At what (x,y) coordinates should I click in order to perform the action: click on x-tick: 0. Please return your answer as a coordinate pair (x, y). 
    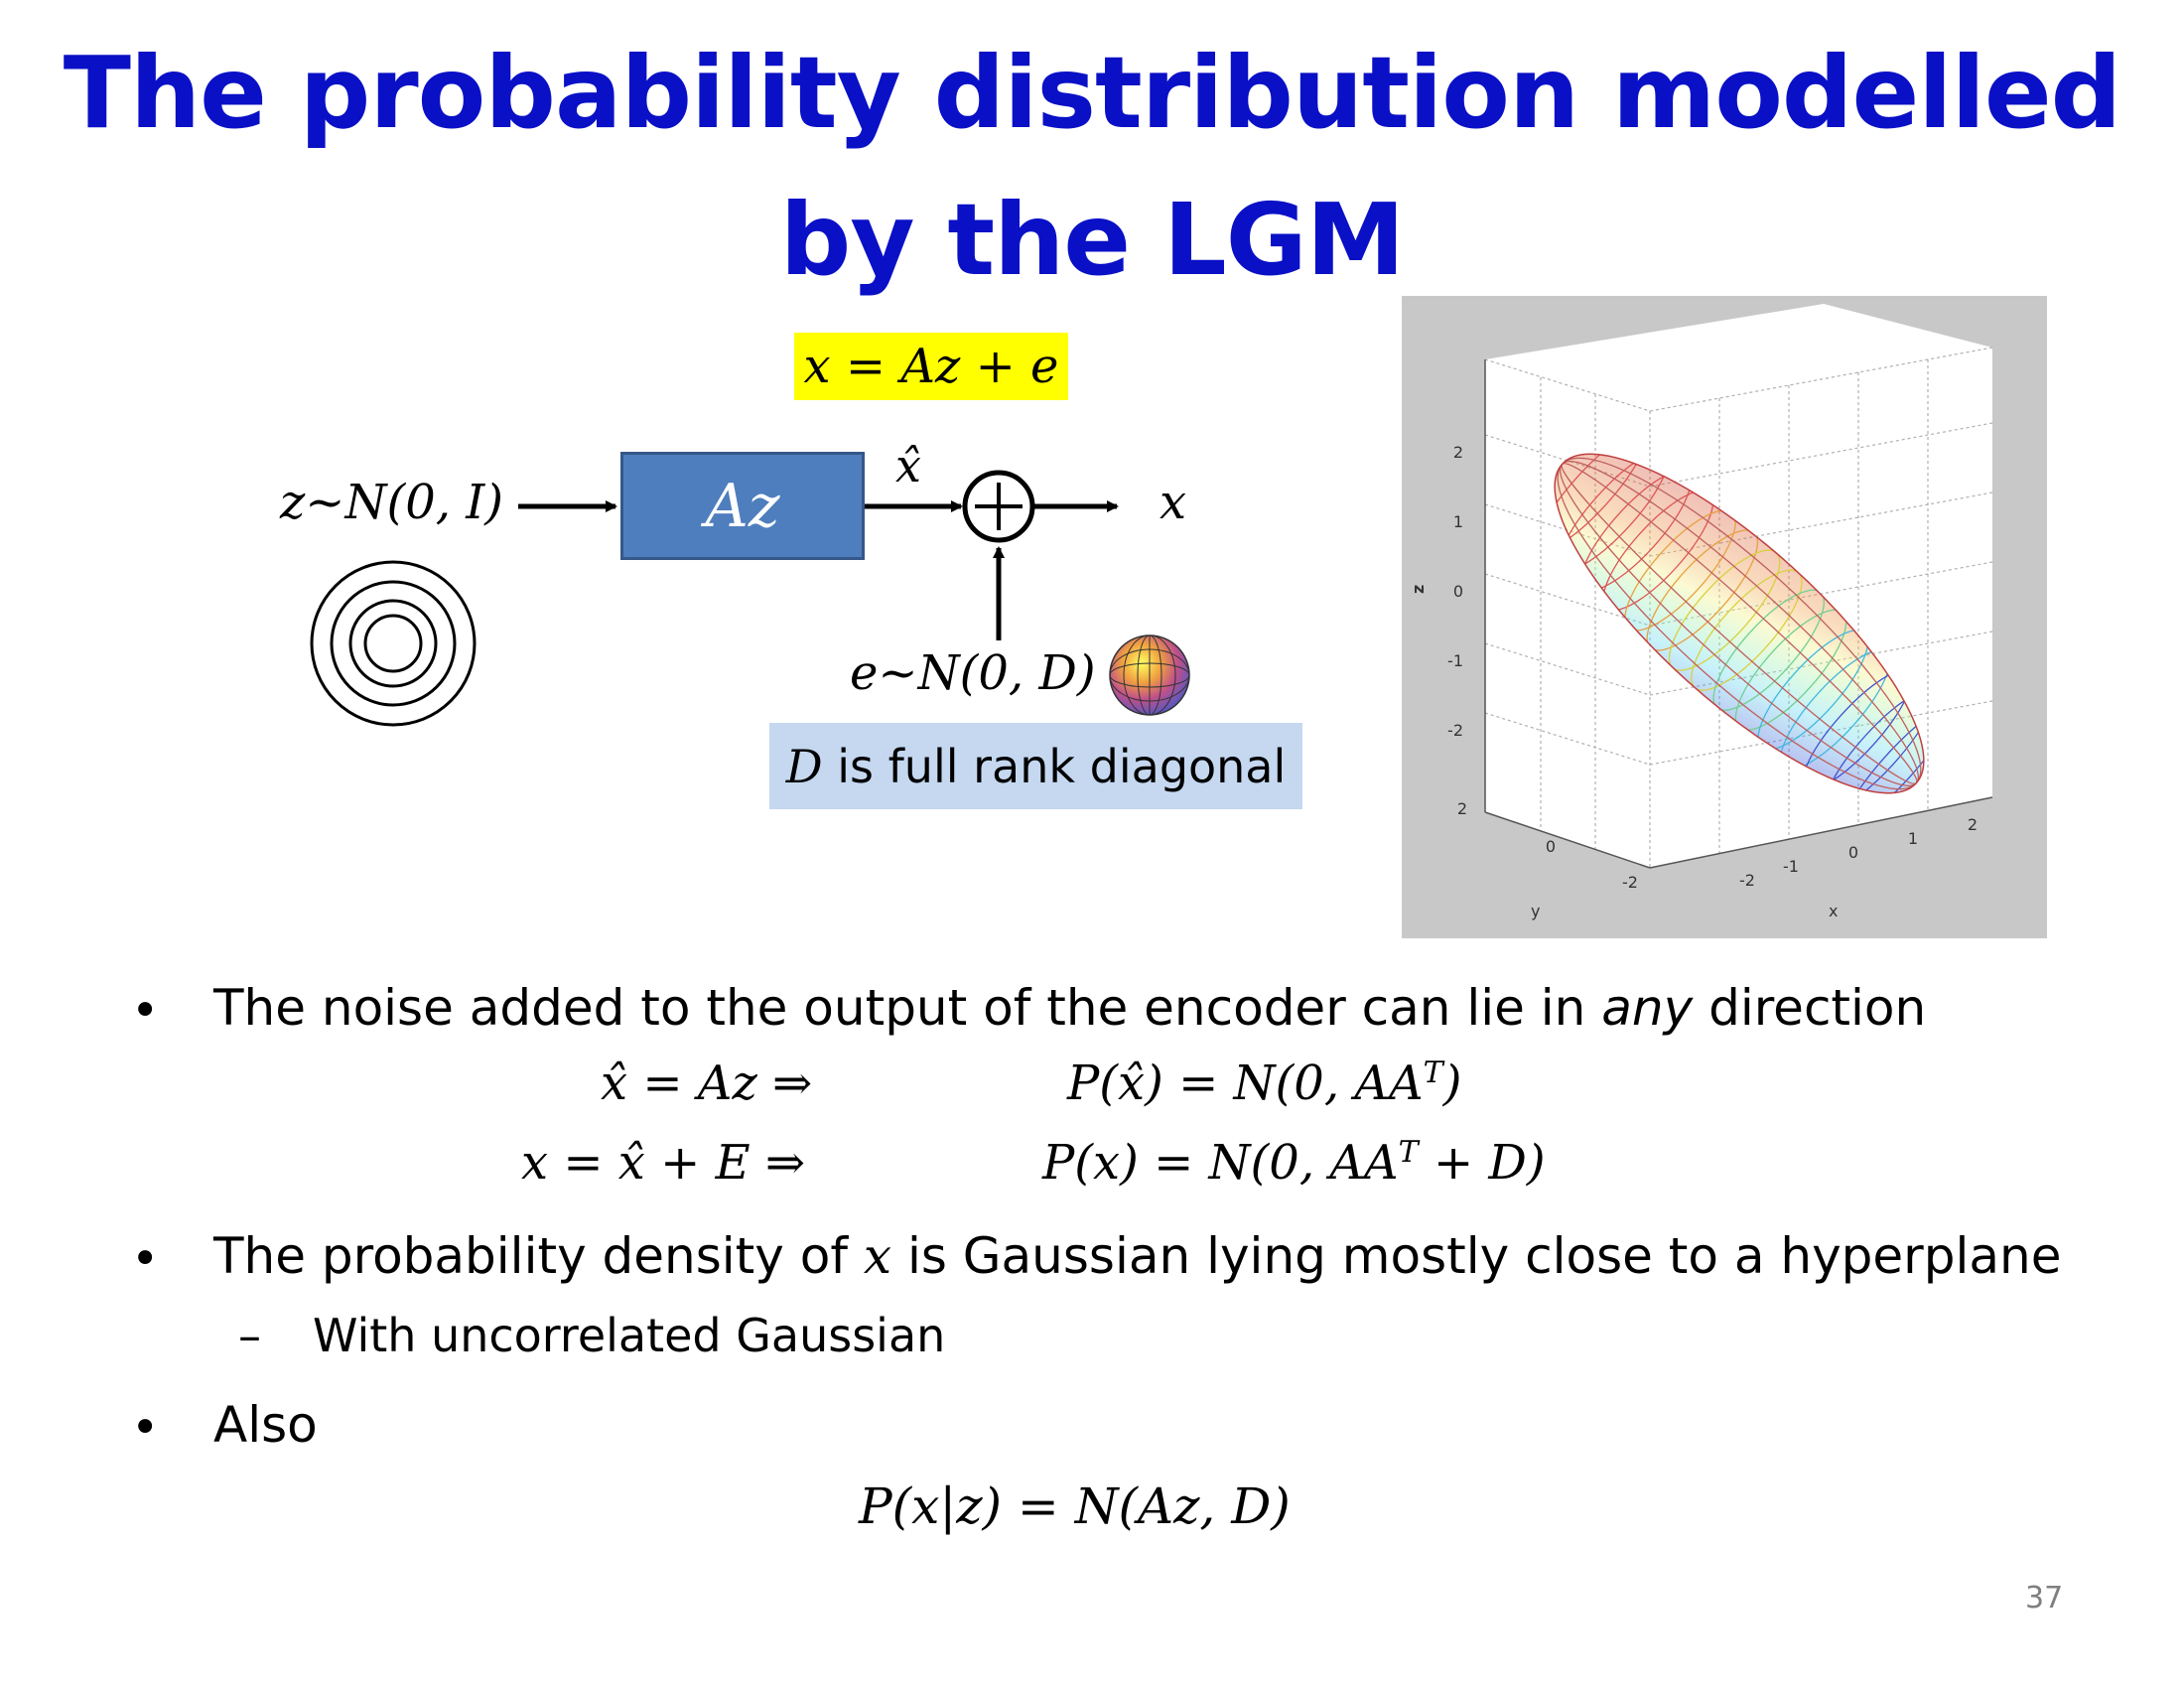
    Looking at the image, I should click on (1853, 852).